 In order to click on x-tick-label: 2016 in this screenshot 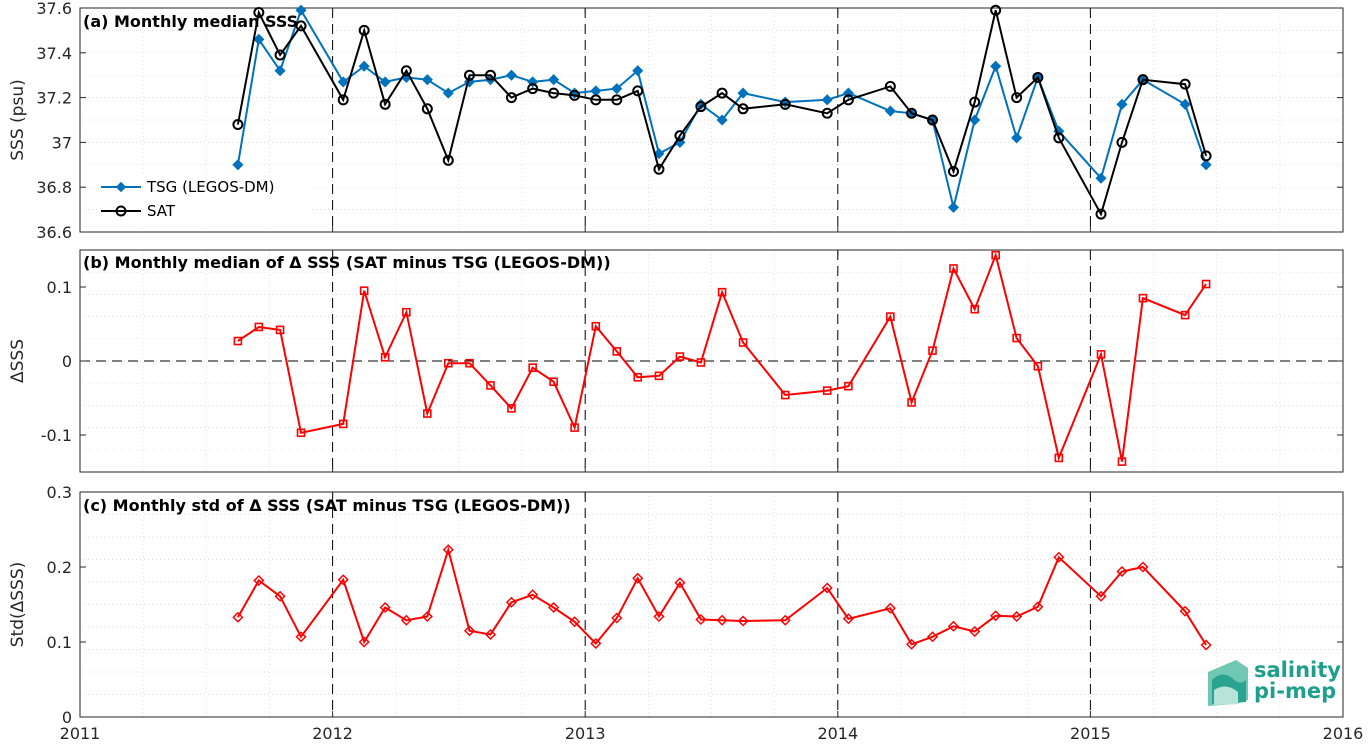, I will do `click(1343, 733)`.